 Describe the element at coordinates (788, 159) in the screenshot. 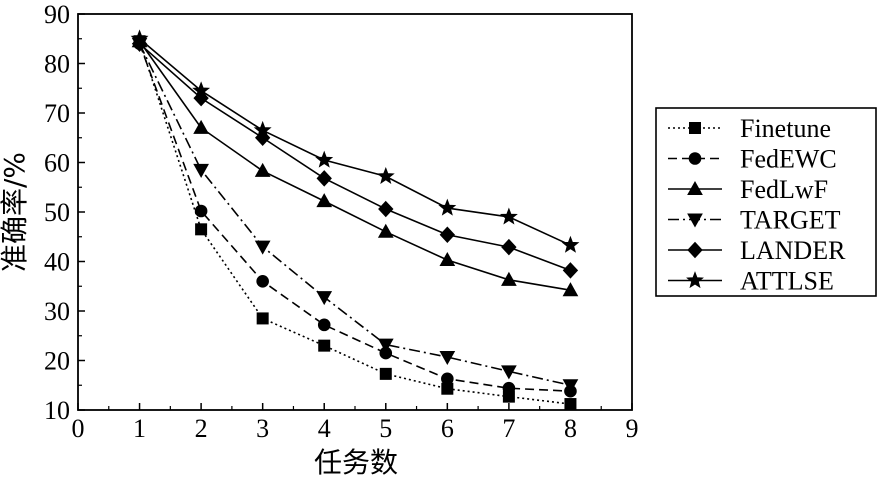

I see `legend-label: FedEWC` at that location.